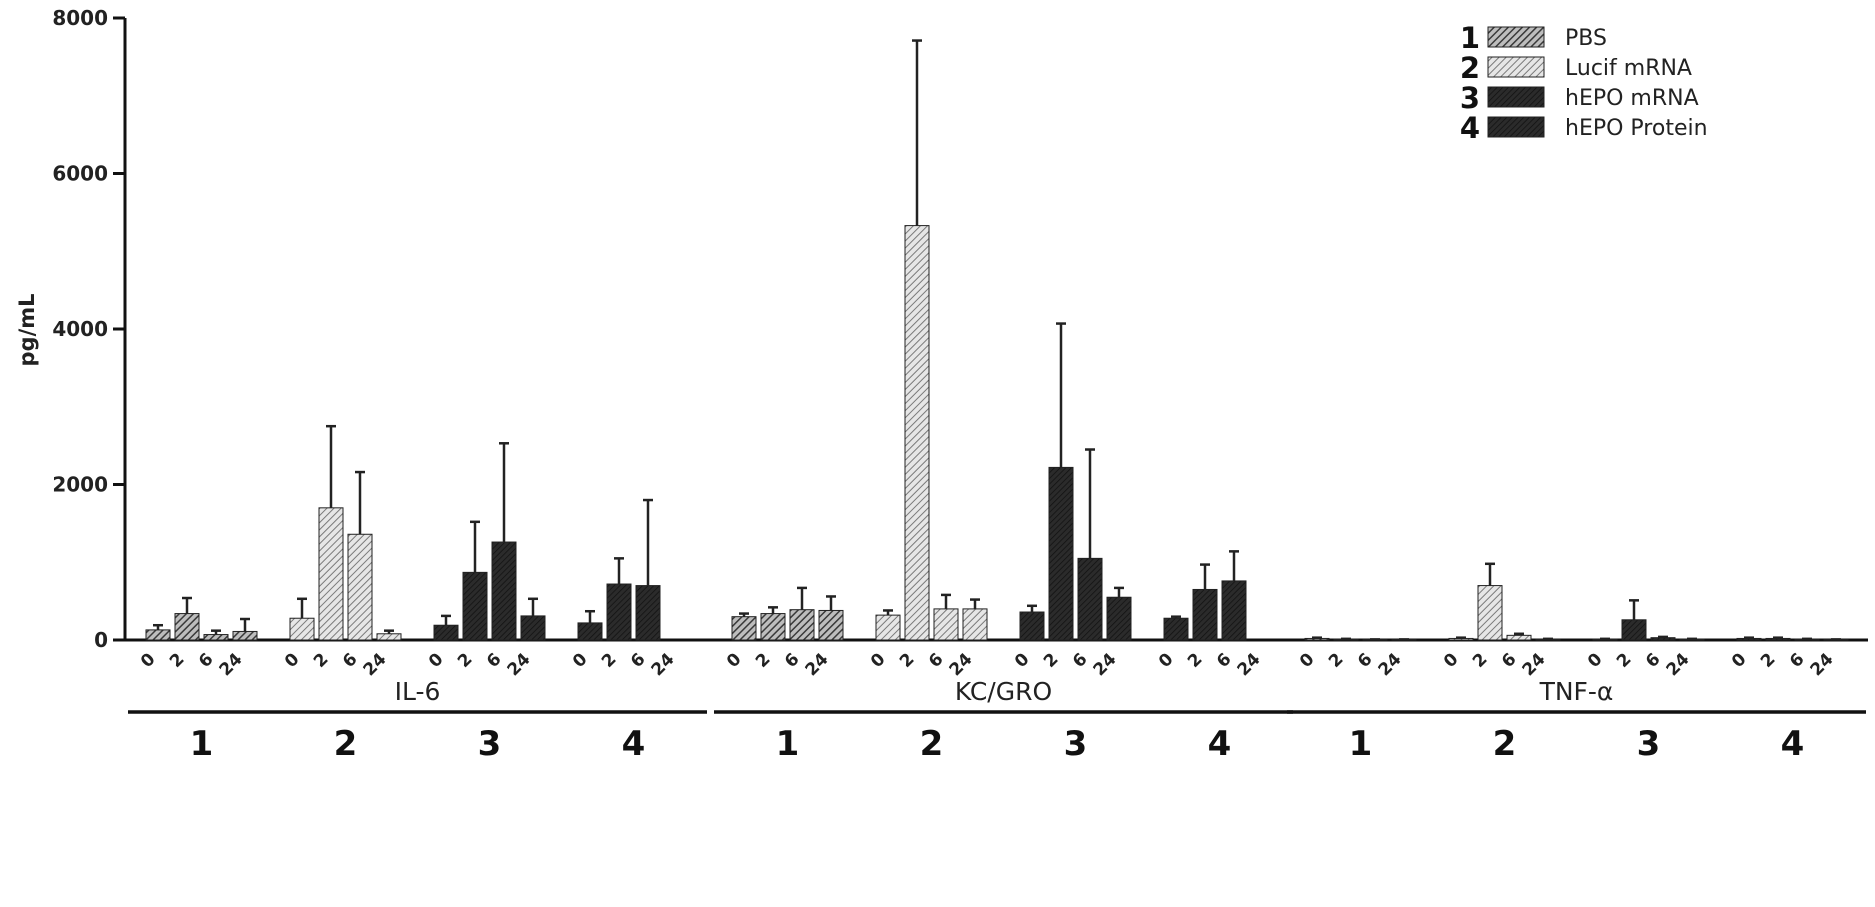  What do you see at coordinates (80, 18) in the screenshot?
I see `y-tick-label: 8000` at bounding box center [80, 18].